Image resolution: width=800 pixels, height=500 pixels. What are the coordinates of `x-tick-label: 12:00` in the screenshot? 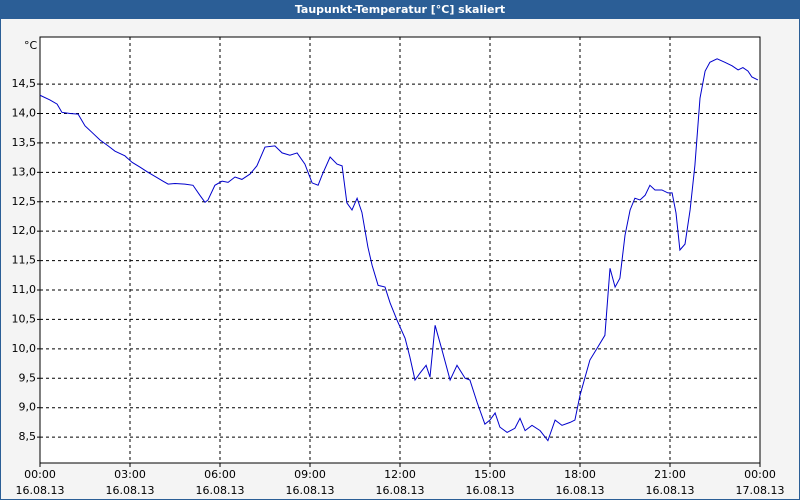 It's located at (400, 474).